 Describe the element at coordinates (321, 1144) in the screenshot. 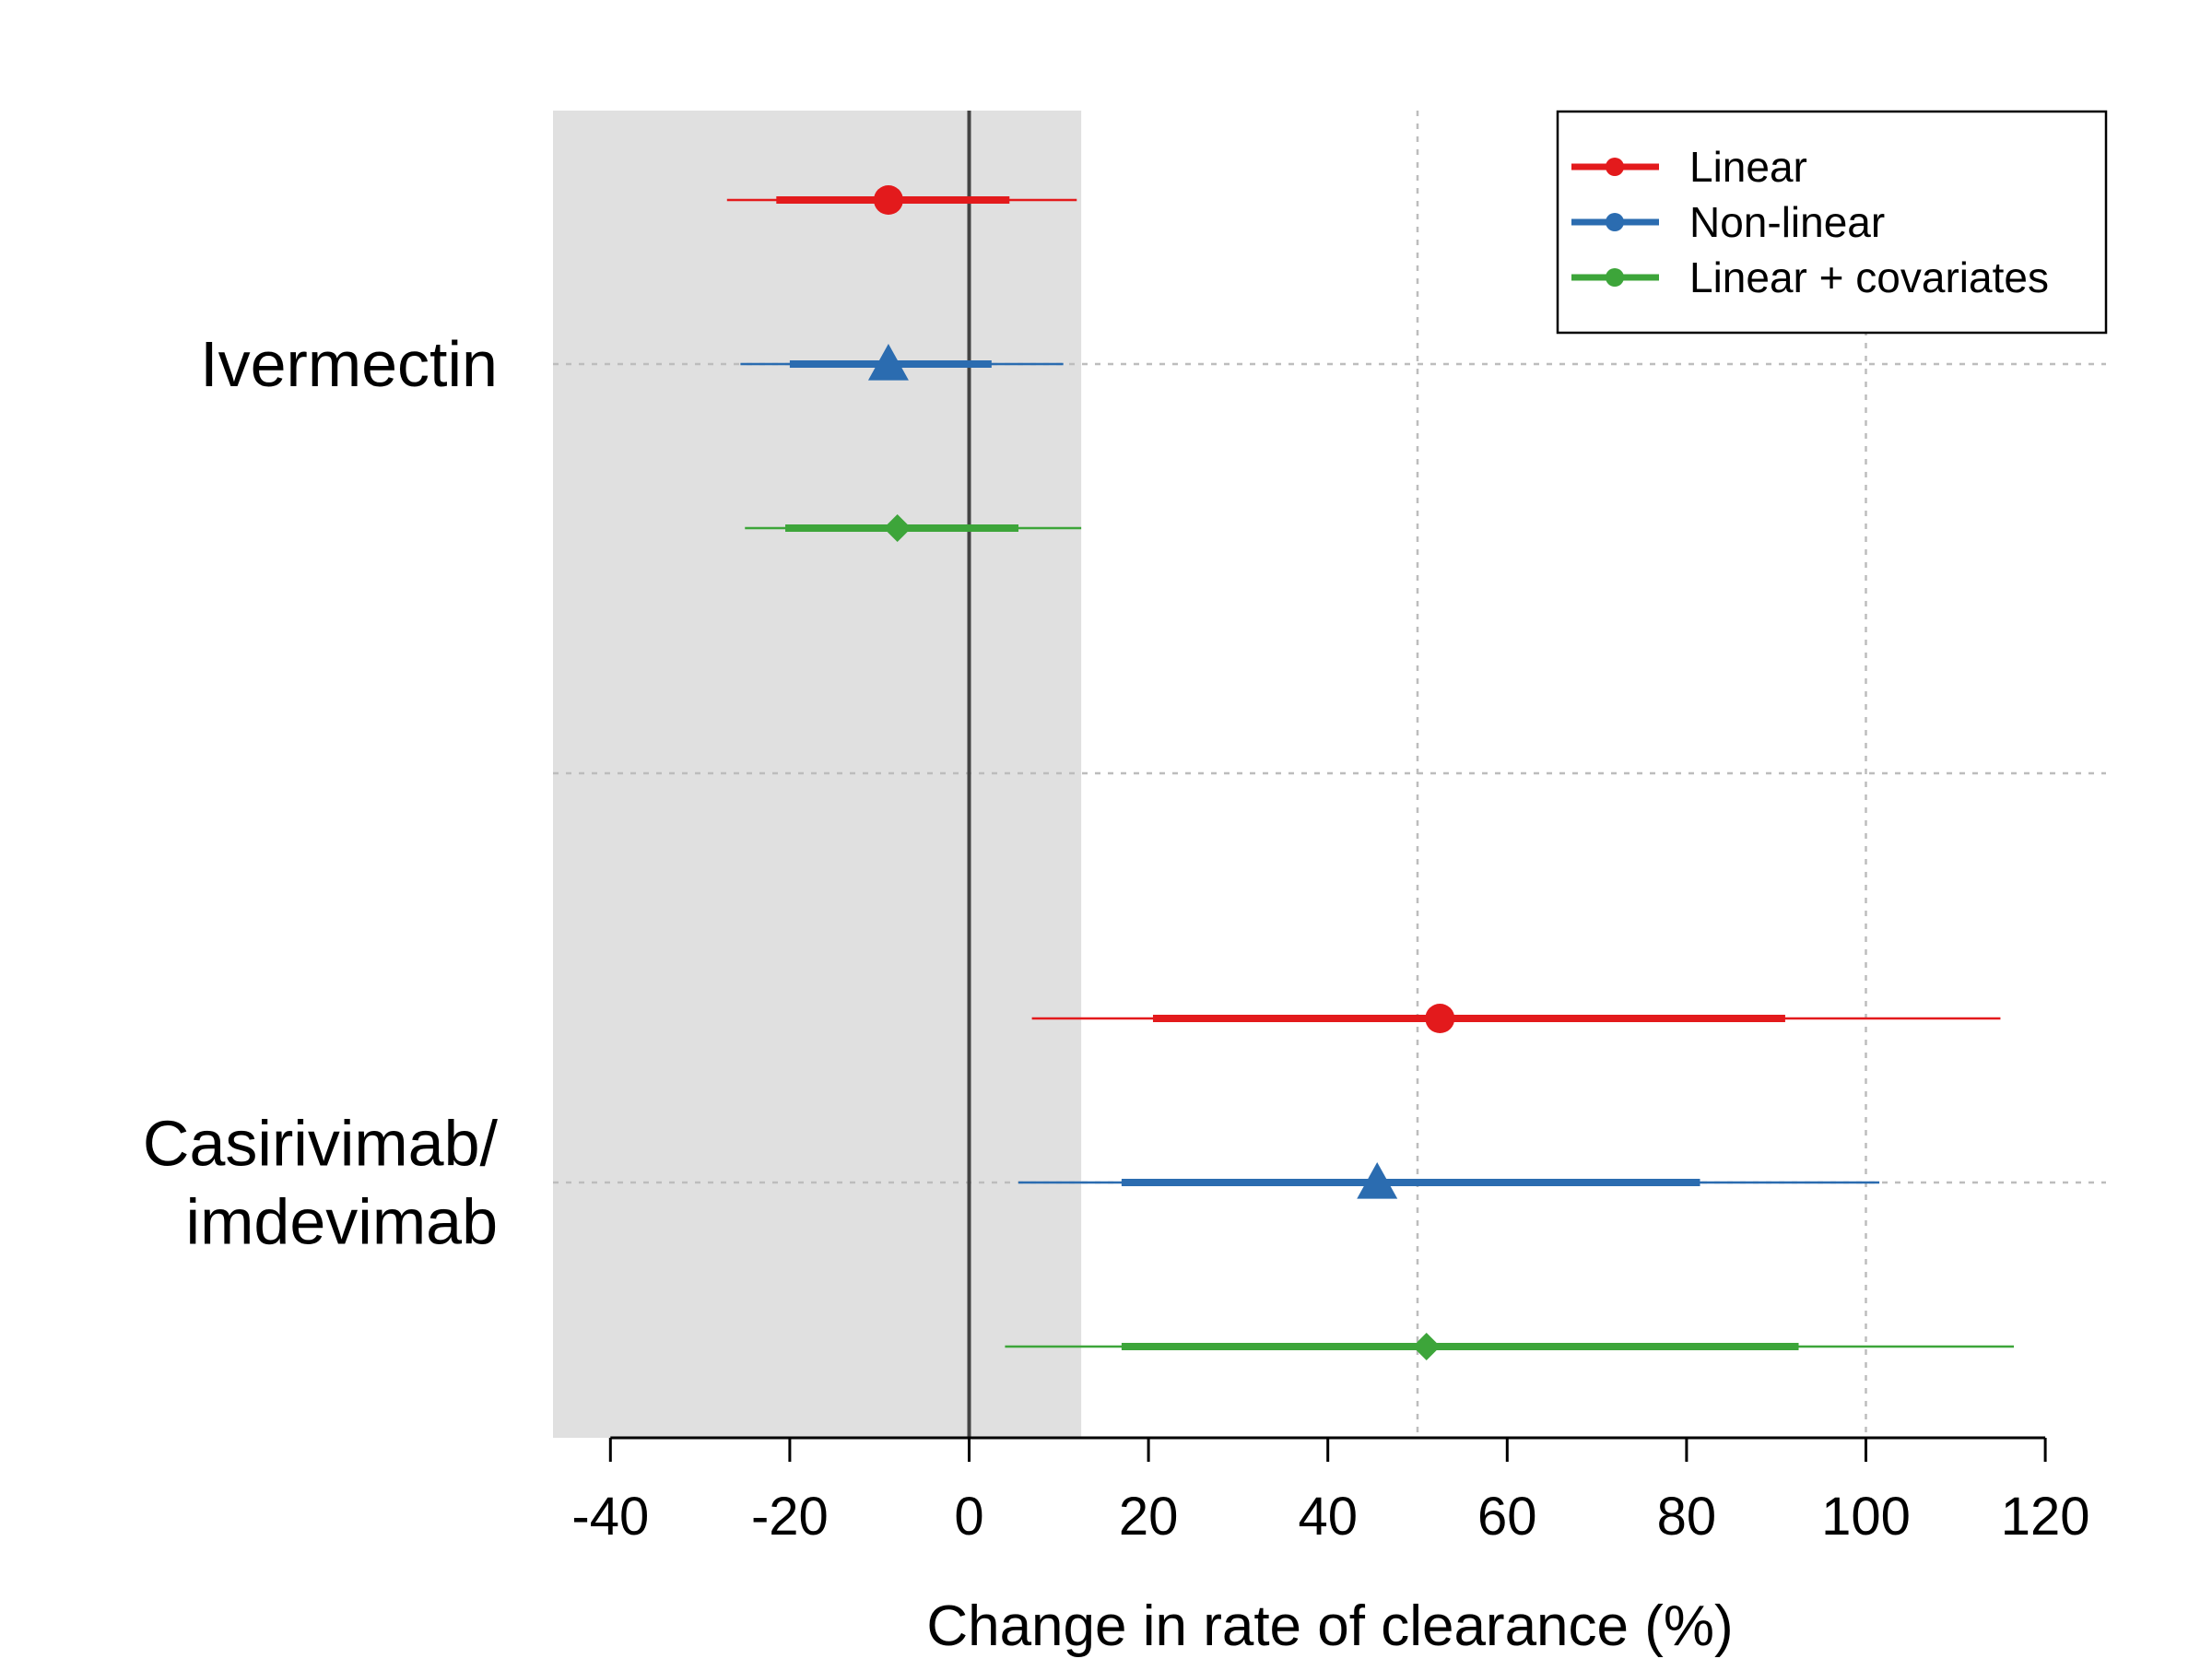

I see `category-label: Casirivimab/` at that location.